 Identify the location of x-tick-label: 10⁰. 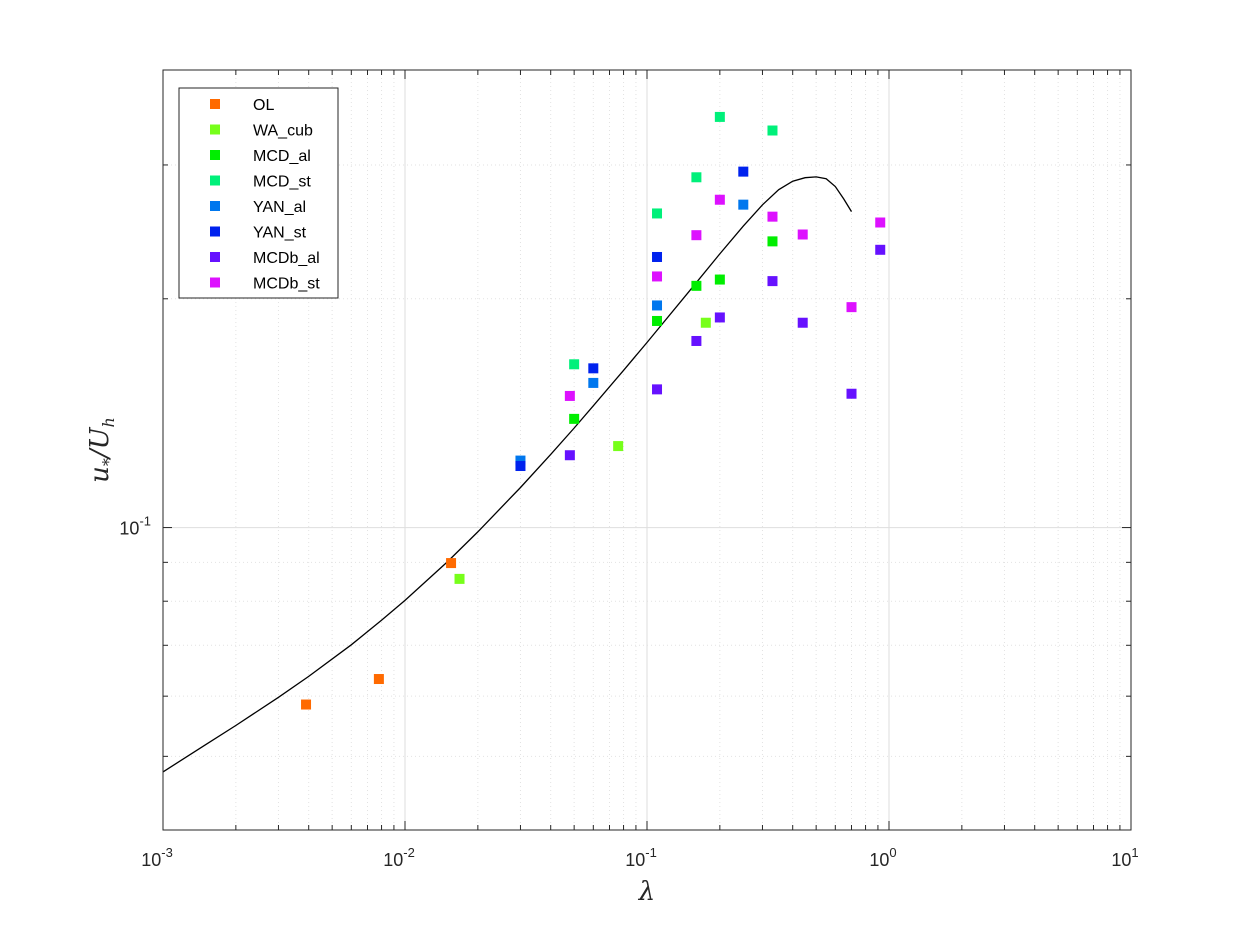
(882, 857).